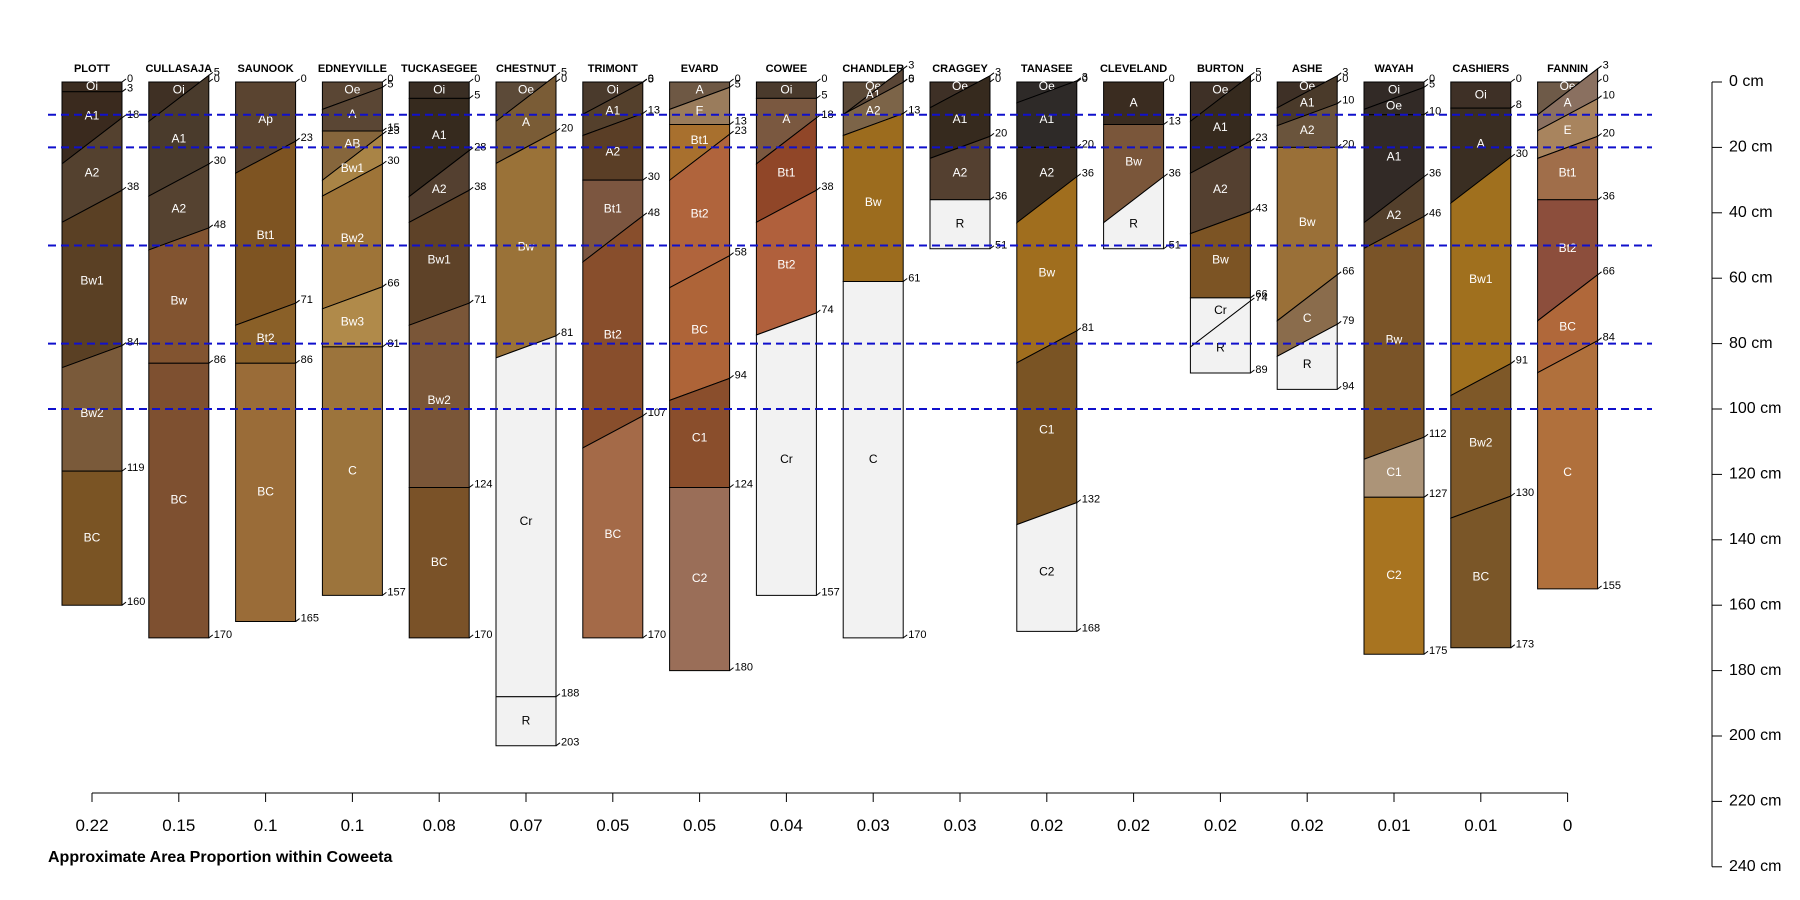 This screenshot has height=900, width=1800. Describe the element at coordinates (1755, 735) in the screenshot. I see `depth-axis-label: 200 cm` at that location.